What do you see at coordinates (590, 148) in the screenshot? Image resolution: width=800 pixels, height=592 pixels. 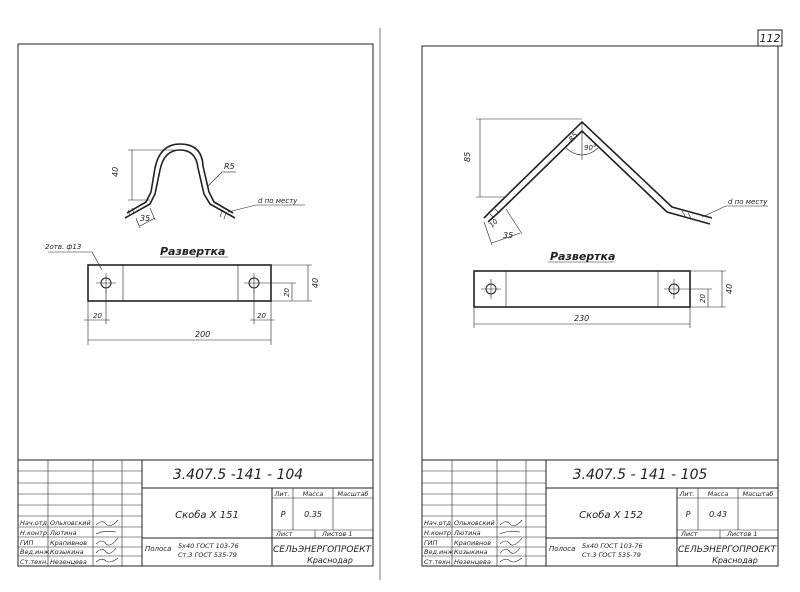 I see `angle-label: 90°` at bounding box center [590, 148].